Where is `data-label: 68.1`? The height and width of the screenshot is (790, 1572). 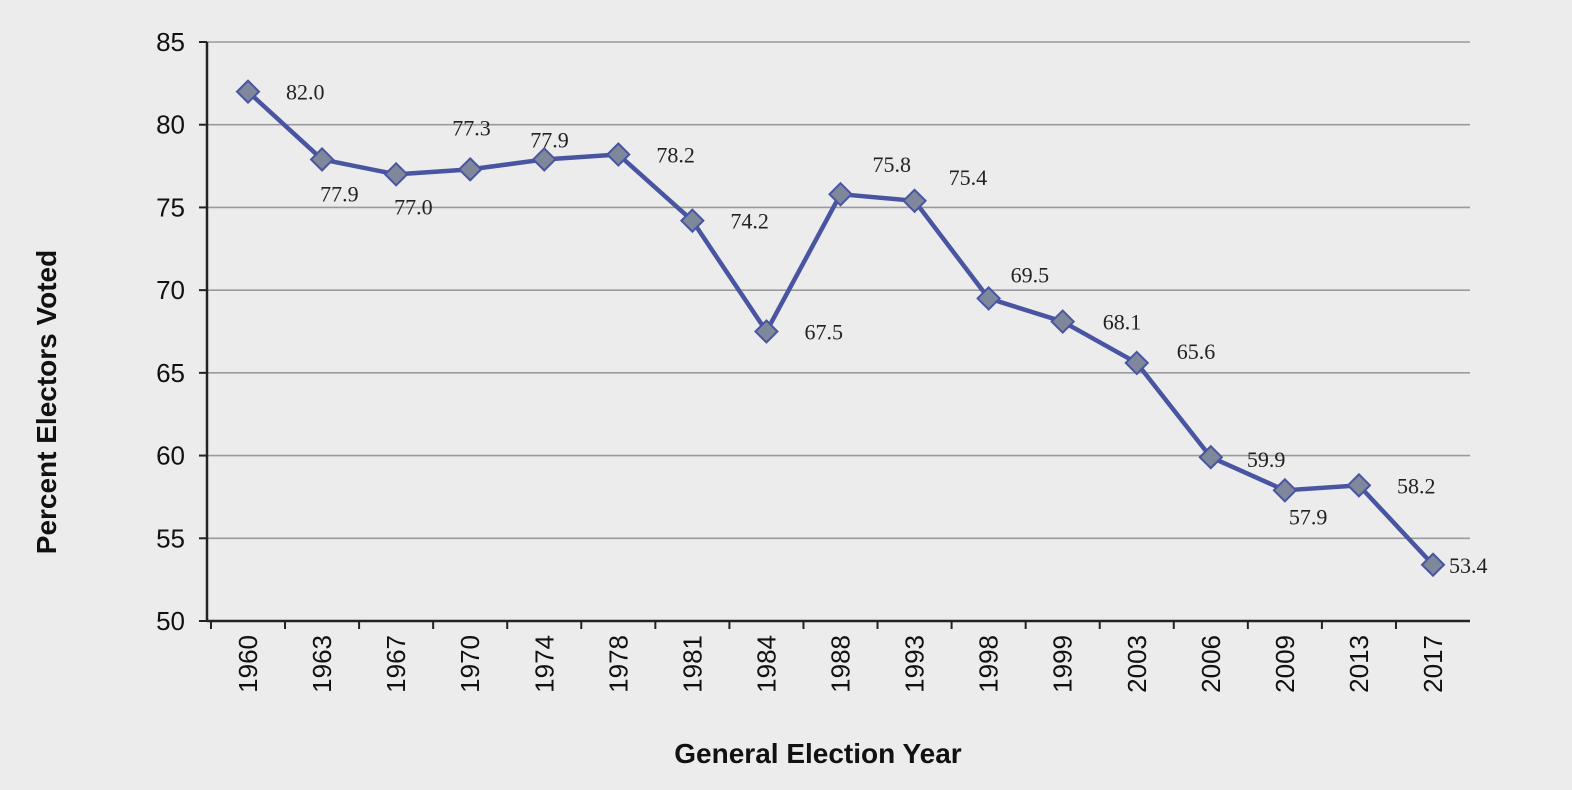
data-label: 68.1 is located at coordinates (1122, 322).